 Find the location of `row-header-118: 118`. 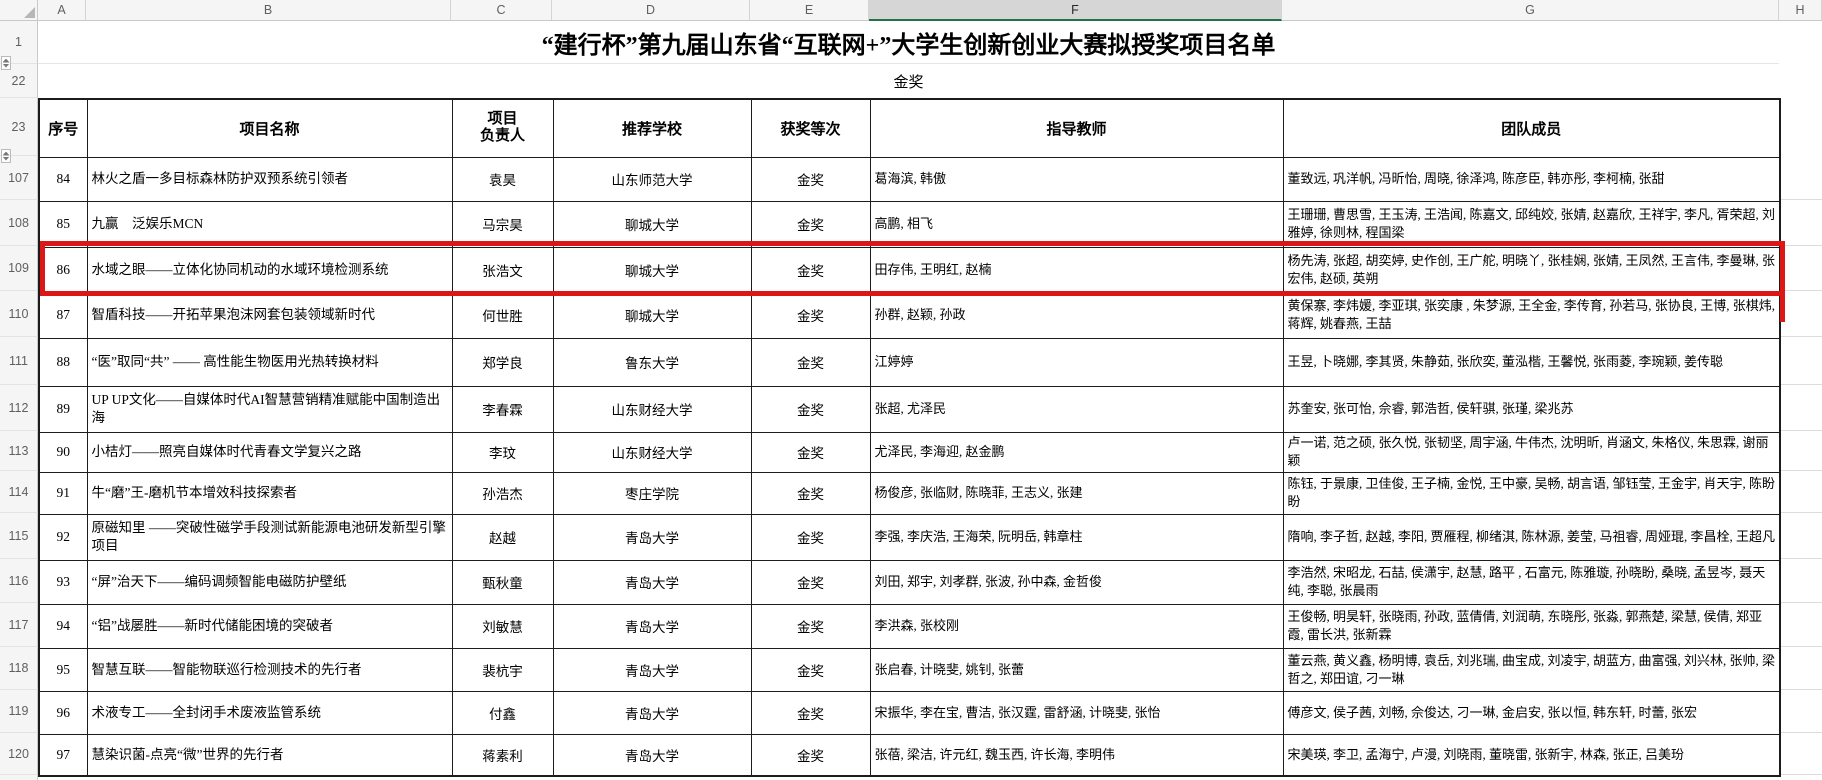

row-header-118: 118 is located at coordinates (19, 668).